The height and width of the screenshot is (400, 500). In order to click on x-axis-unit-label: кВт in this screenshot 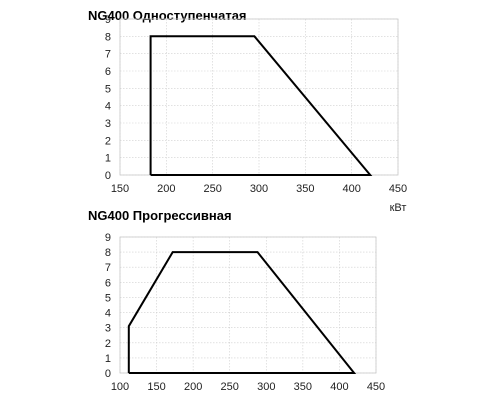, I will do `click(398, 208)`.